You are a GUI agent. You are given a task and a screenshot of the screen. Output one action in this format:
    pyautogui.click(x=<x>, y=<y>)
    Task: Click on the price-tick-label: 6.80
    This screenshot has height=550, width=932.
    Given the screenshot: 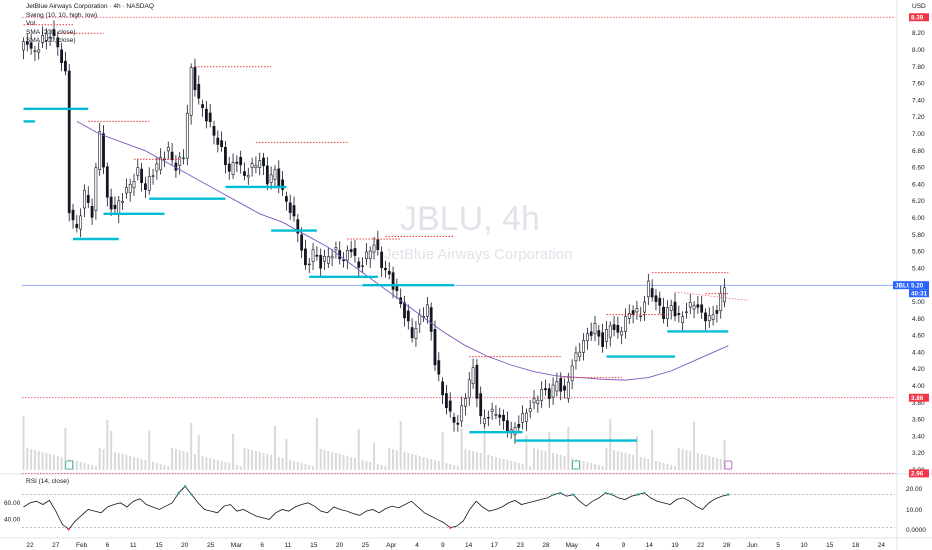 What is the action you would take?
    pyautogui.click(x=918, y=151)
    